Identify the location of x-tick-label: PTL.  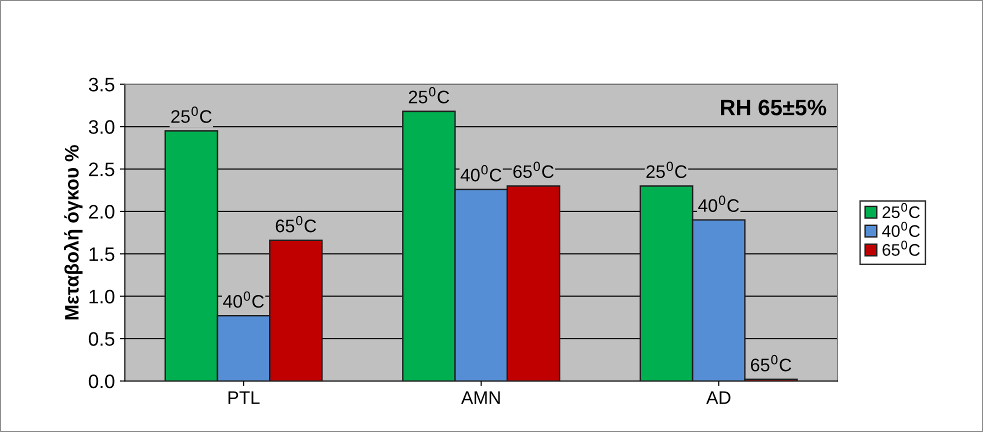
(244, 397).